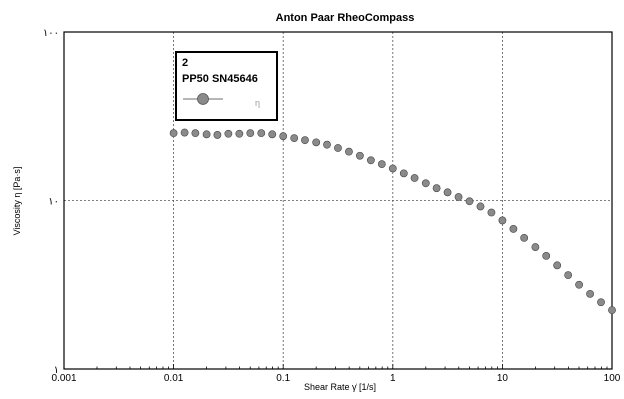  I want to click on legend-marker-symbol: η, so click(257, 103).